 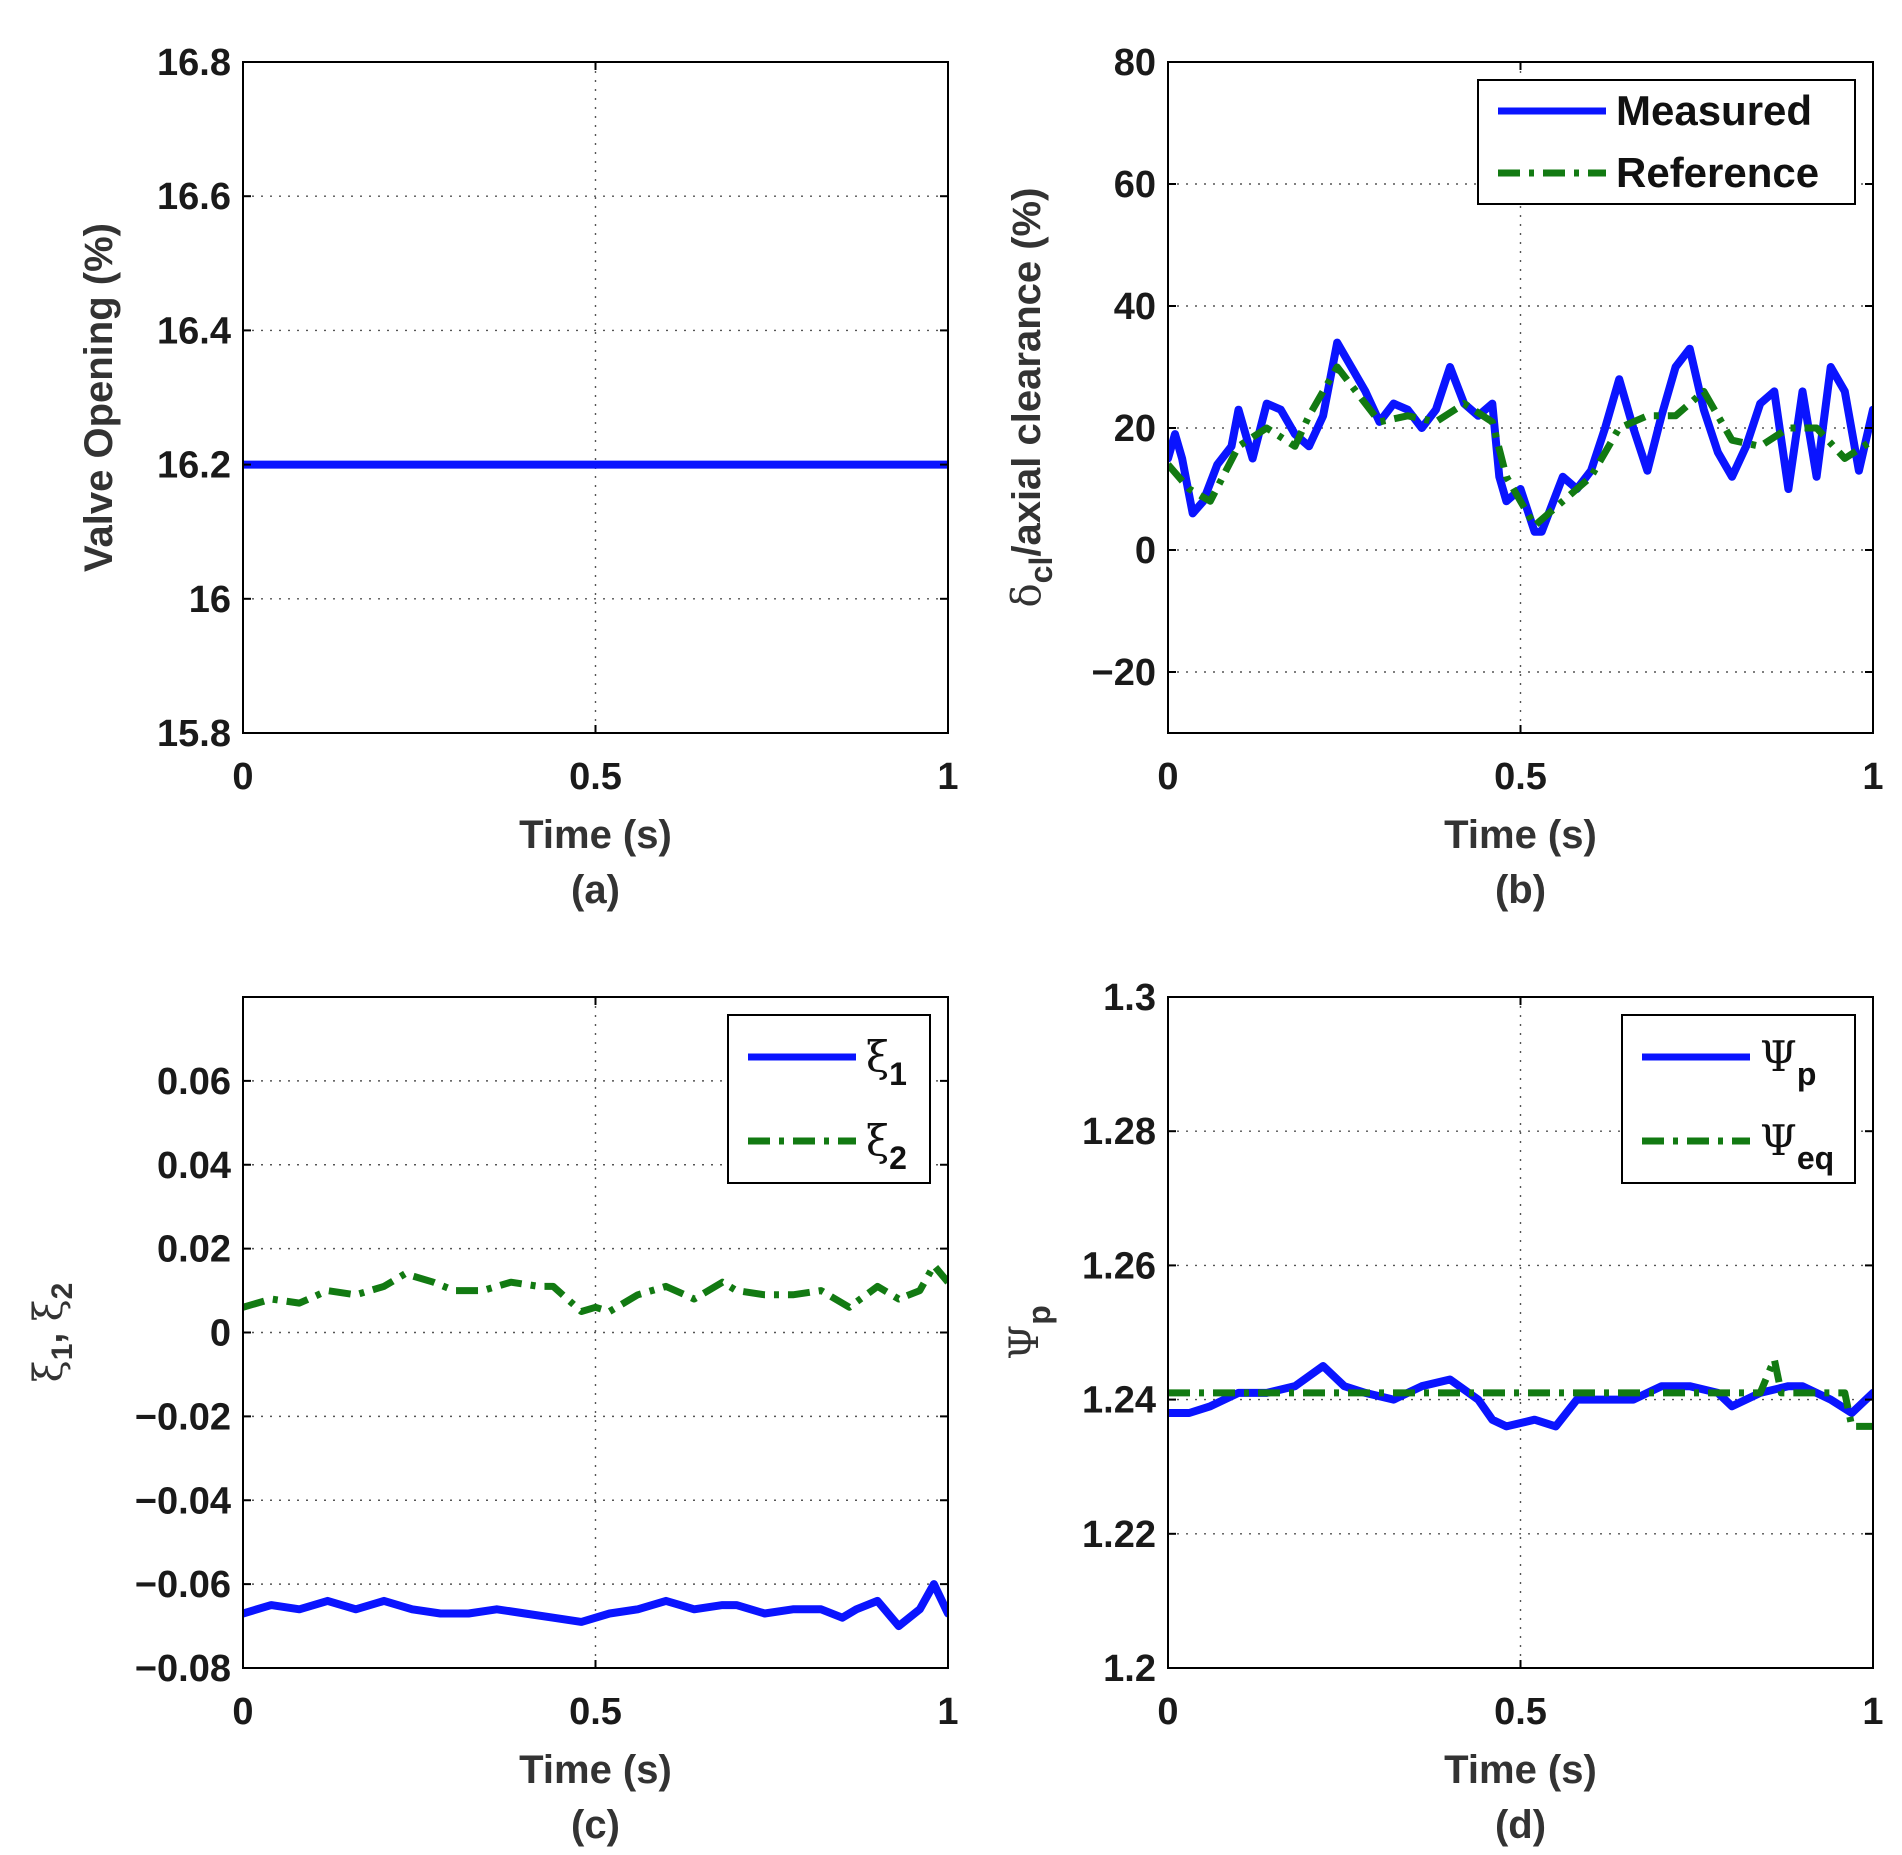 I want to click on legend-label: Ψeq, so click(x=1797, y=1146).